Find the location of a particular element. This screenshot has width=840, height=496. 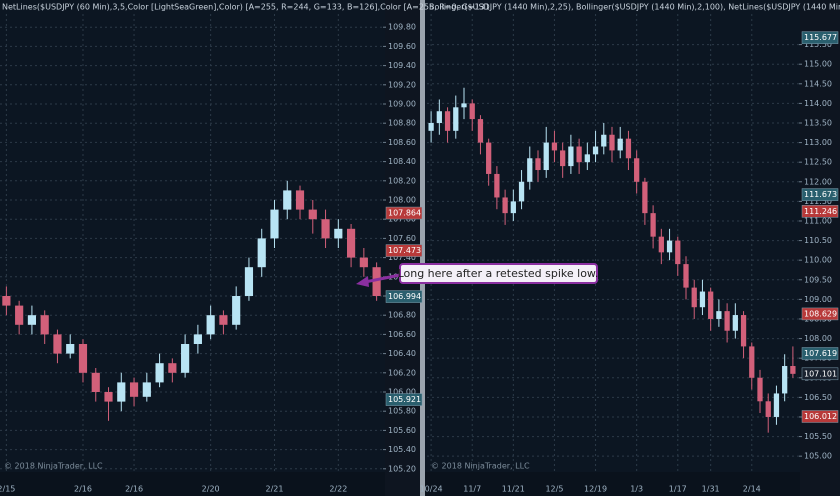

y-tick-label: 106.60 is located at coordinates (402, 334).